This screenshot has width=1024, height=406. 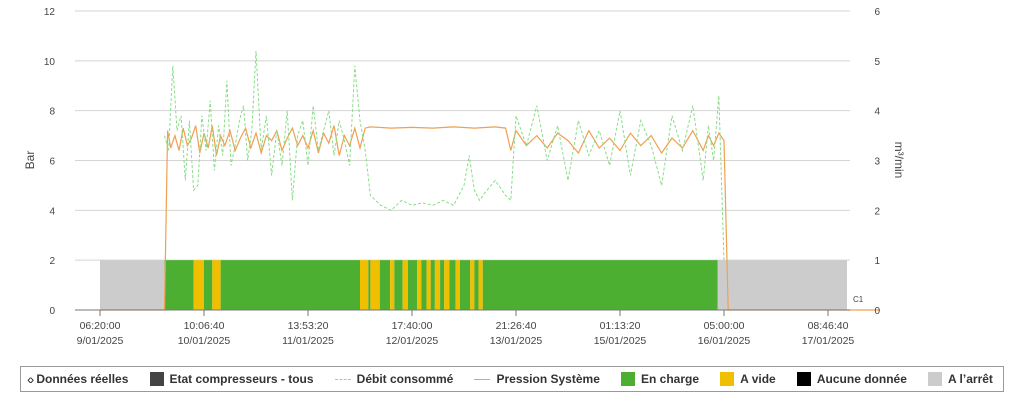 What do you see at coordinates (620, 326) in the screenshot?
I see `x-tick-time: 01:13:20` at bounding box center [620, 326].